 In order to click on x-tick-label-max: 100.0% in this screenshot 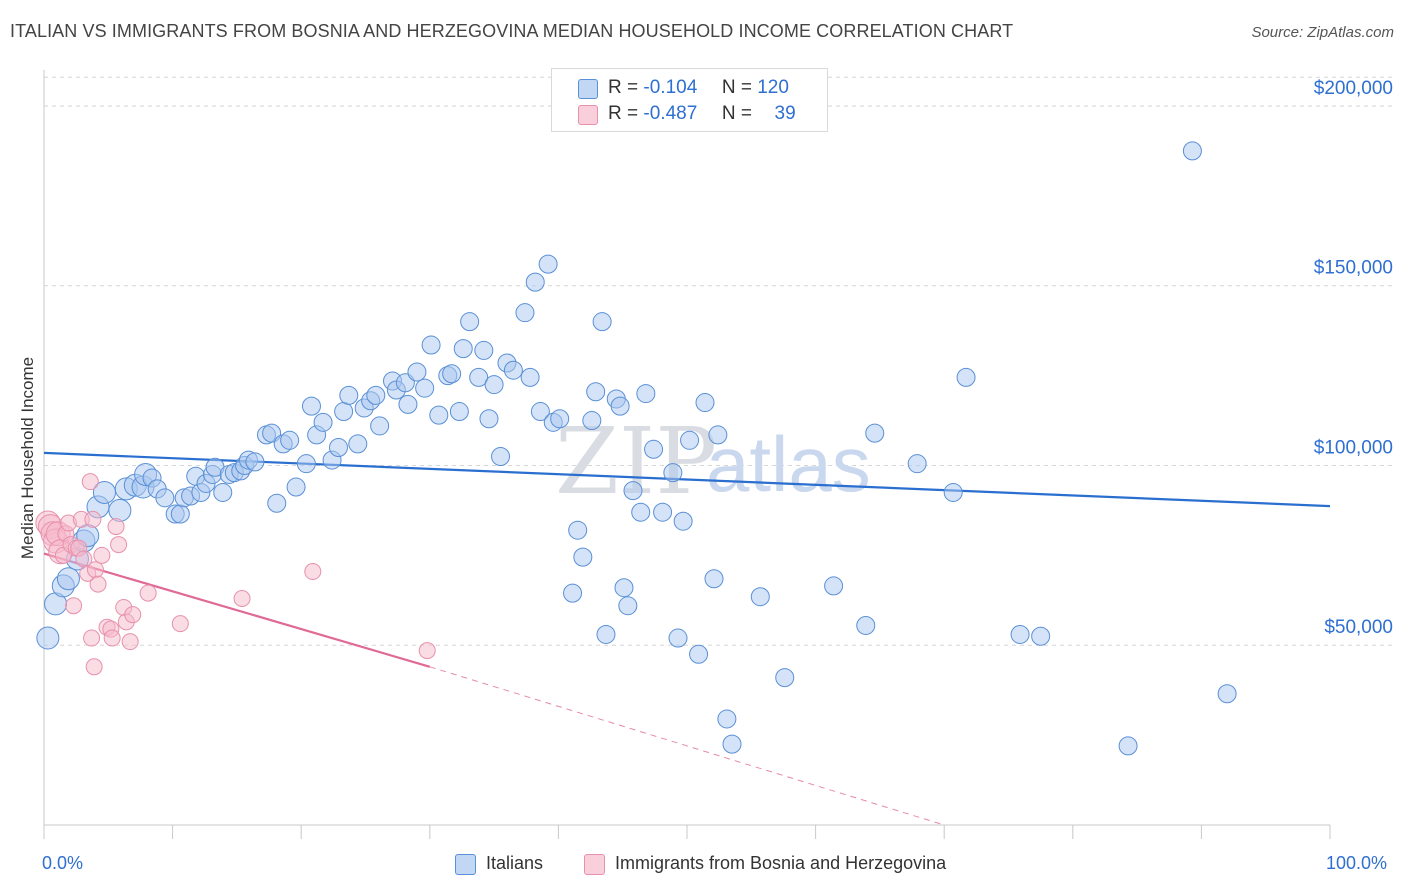, I will do `click(1357, 863)`.